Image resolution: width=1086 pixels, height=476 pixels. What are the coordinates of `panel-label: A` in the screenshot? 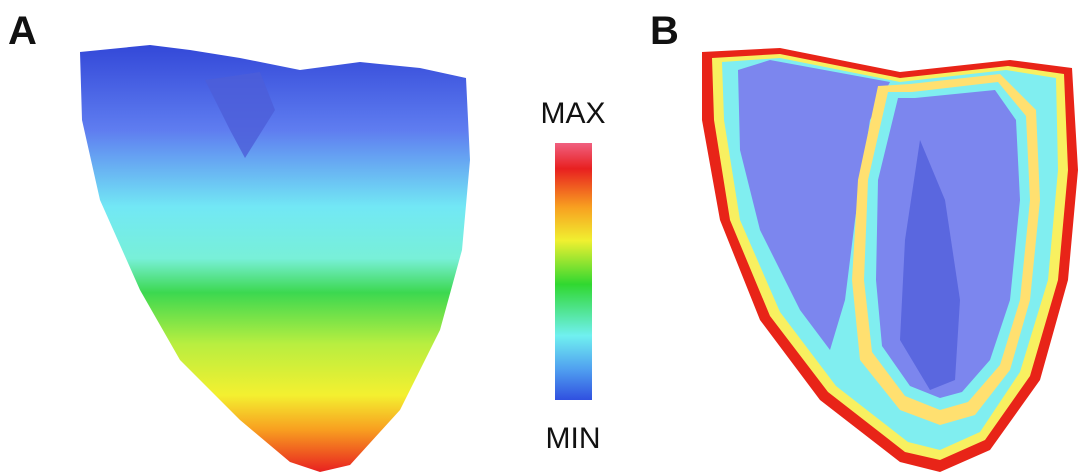 It's located at (22, 31).